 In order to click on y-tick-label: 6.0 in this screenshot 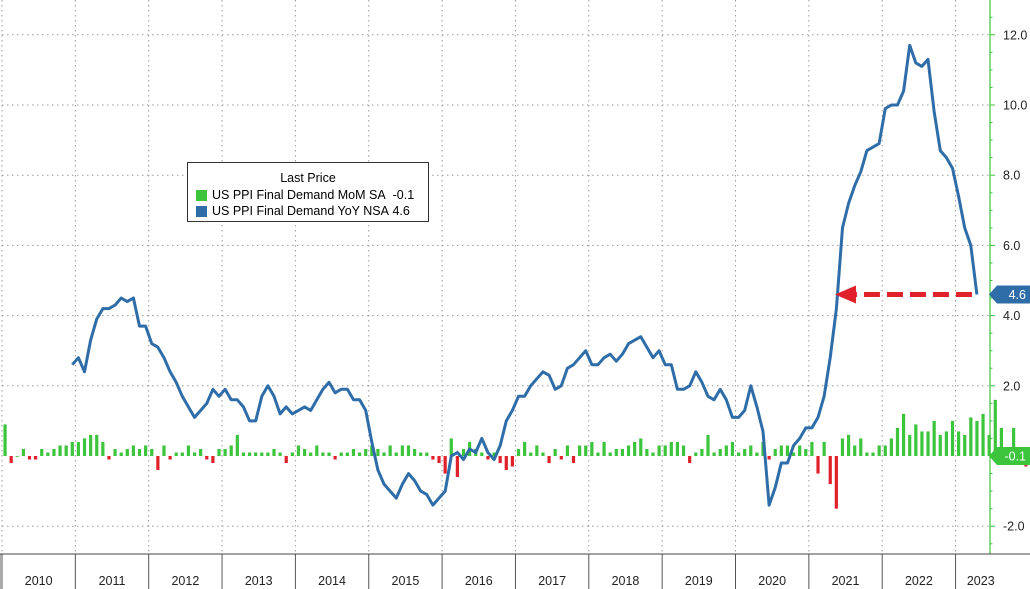, I will do `click(1011, 246)`.